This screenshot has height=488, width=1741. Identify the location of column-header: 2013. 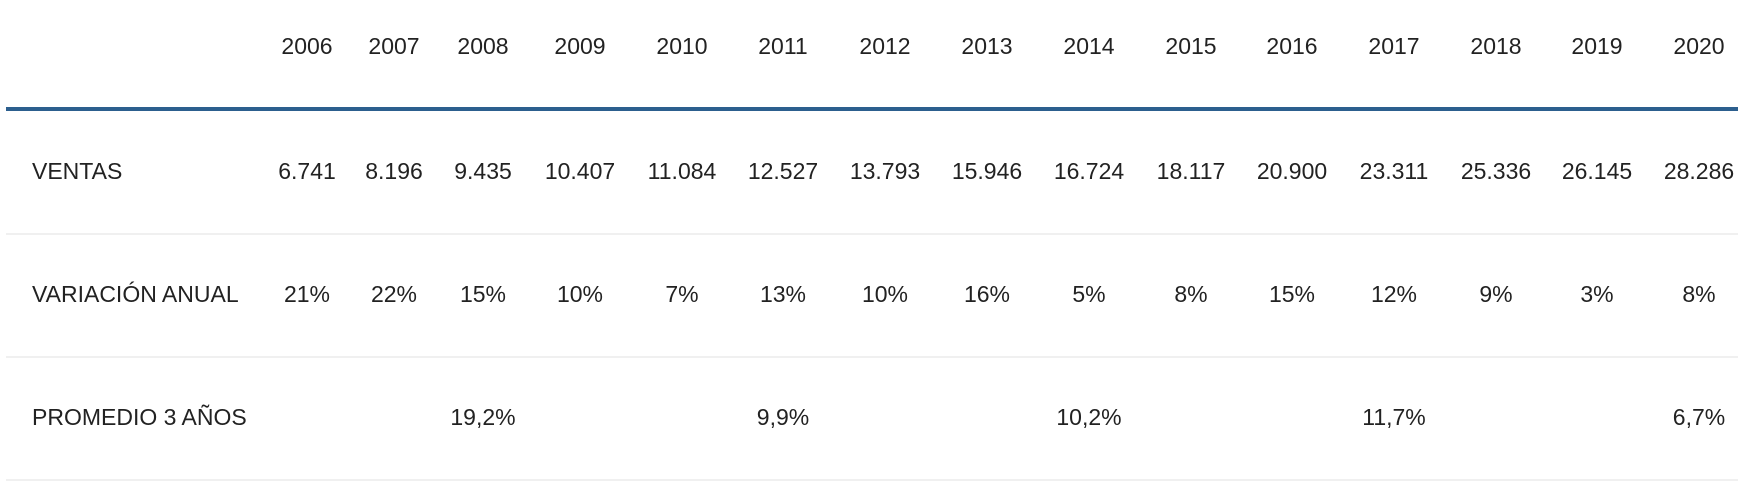
(986, 46).